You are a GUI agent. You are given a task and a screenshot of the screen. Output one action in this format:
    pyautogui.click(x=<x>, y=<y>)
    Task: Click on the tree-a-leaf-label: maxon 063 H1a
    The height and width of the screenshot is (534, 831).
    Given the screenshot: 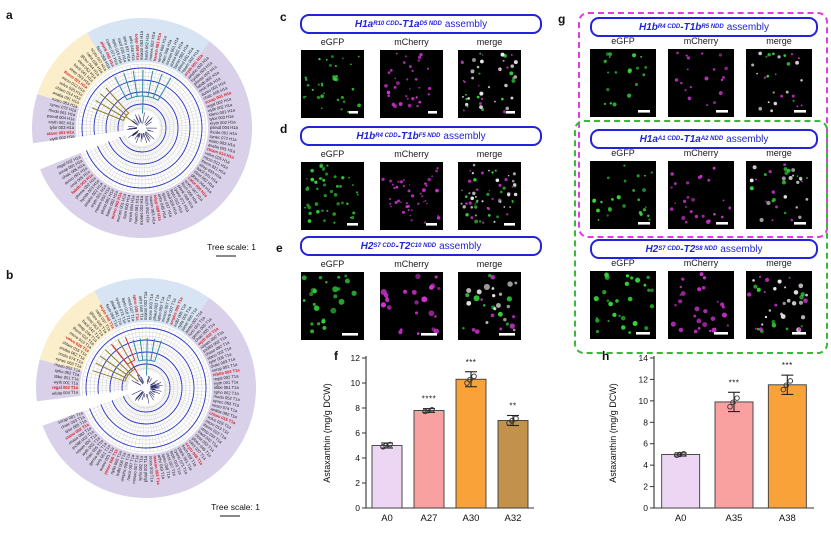 What is the action you would take?
    pyautogui.click(x=141, y=45)
    